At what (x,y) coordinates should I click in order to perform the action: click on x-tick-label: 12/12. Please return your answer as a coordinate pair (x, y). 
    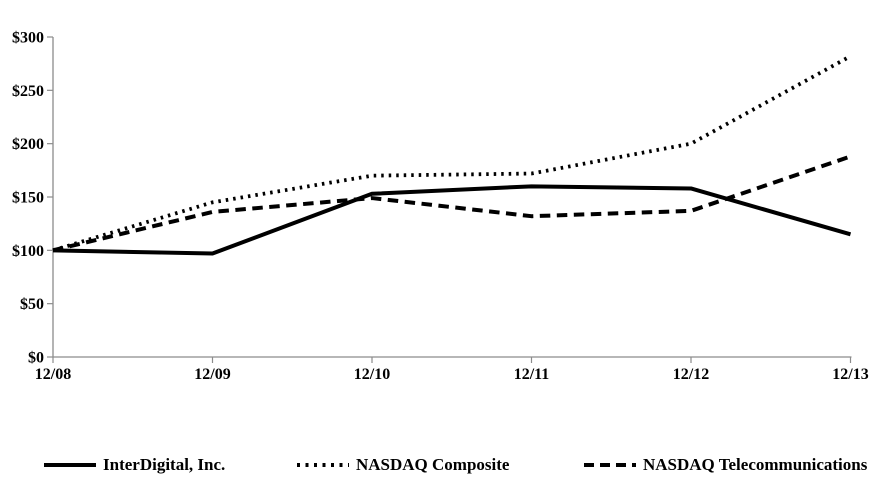
    Looking at the image, I should click on (691, 374).